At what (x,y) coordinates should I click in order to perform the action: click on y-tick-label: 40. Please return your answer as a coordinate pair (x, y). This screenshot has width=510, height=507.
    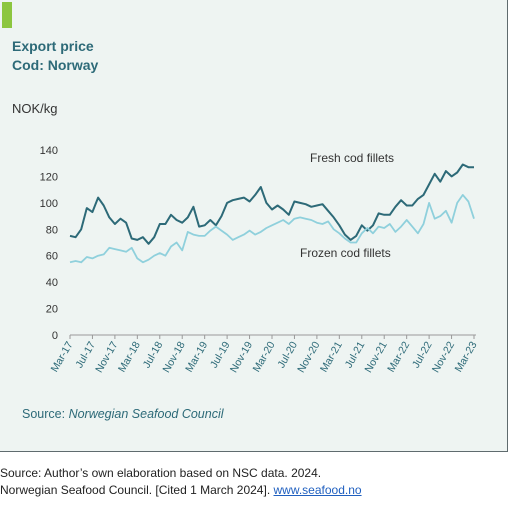
    Looking at the image, I should click on (52, 283).